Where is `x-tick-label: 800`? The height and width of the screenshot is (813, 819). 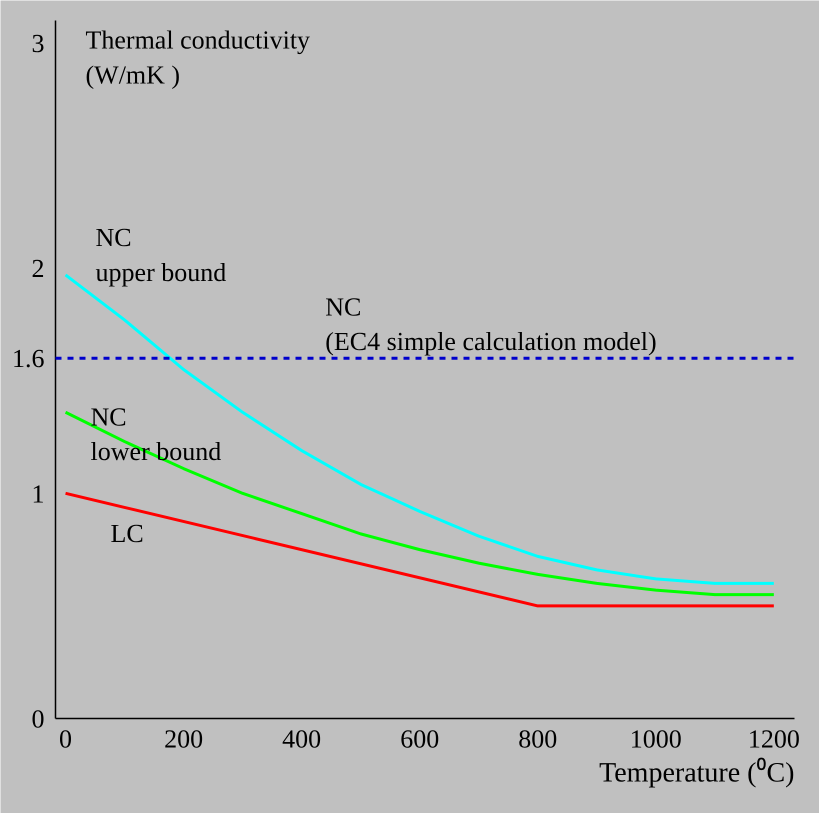
x-tick-label: 800 is located at coordinates (538, 739).